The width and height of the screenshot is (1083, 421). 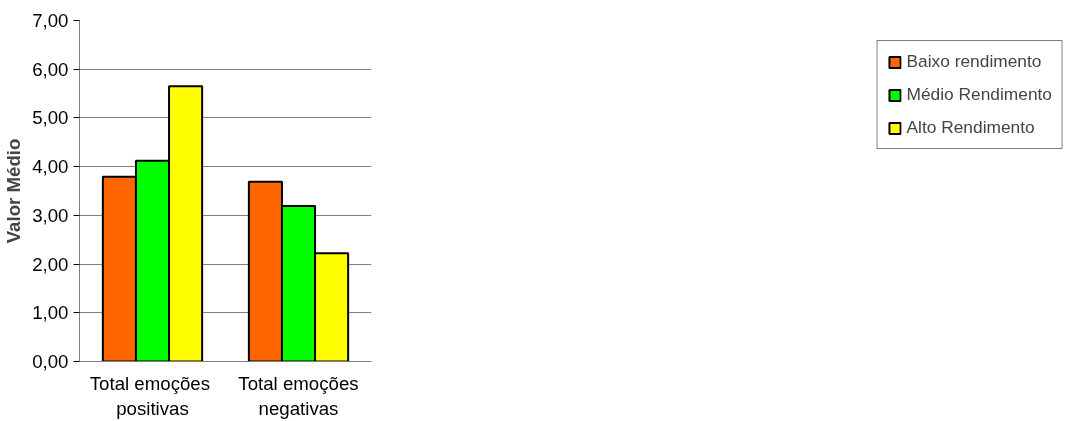 I want to click on x-tick-label: Total emoções positivas, so click(x=150, y=395).